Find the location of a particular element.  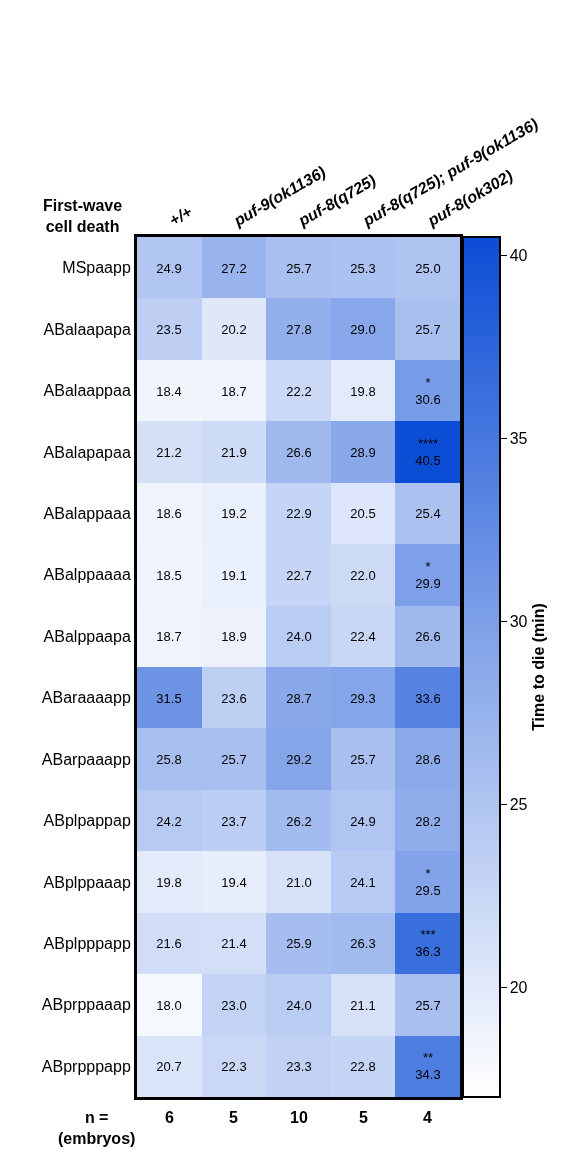

data-label: 28.6 is located at coordinates (428, 759).